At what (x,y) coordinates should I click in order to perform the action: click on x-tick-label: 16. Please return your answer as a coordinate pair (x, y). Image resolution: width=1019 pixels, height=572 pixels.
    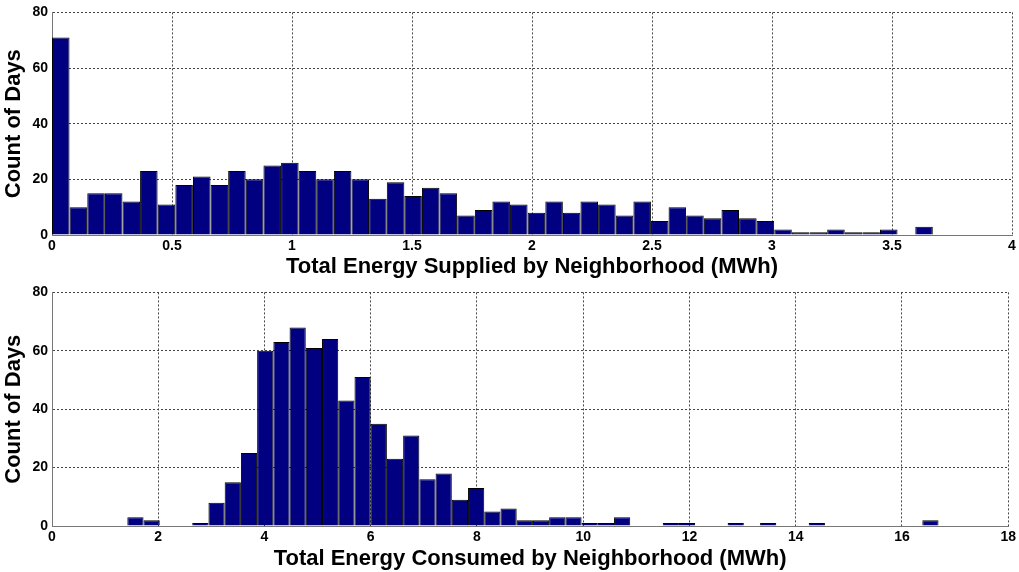
    Looking at the image, I should click on (902, 536).